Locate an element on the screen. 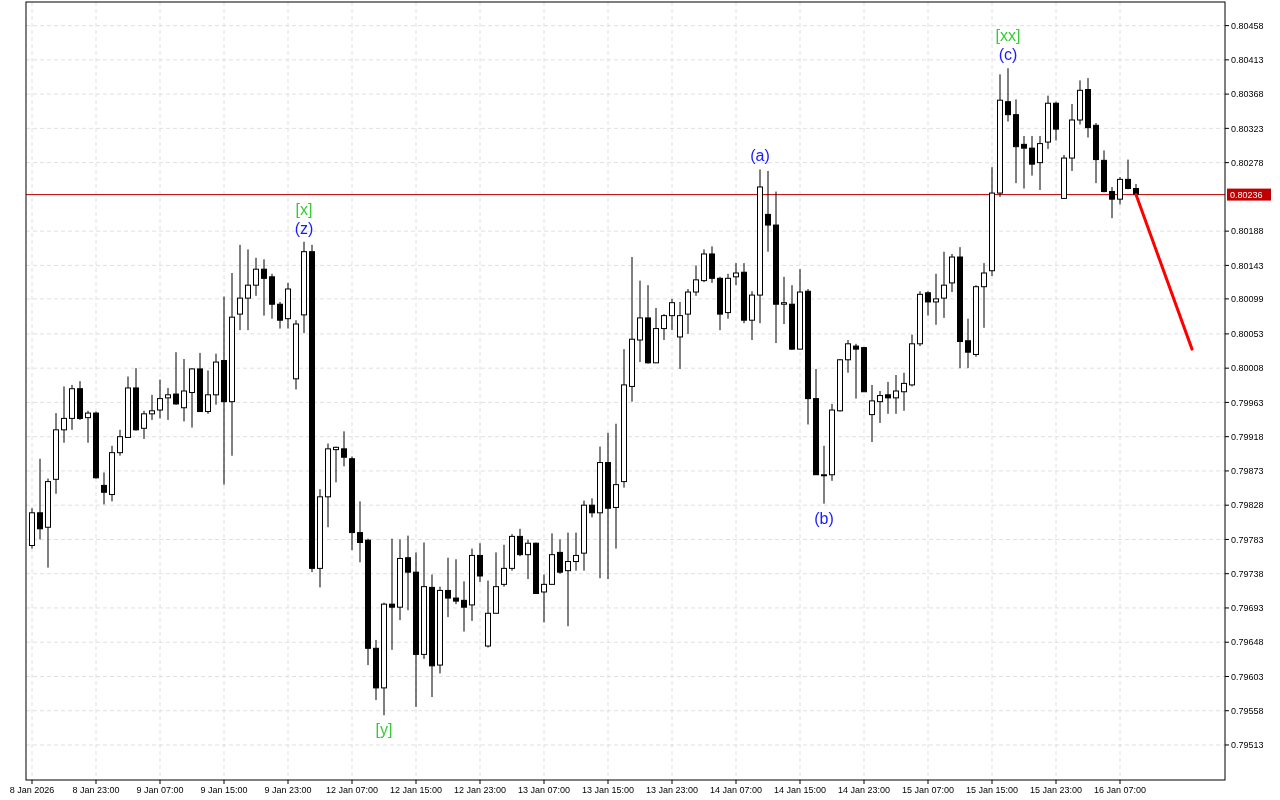 The height and width of the screenshot is (800, 1280). x-tick-label: 14 Jan 23:00 is located at coordinates (864, 790).